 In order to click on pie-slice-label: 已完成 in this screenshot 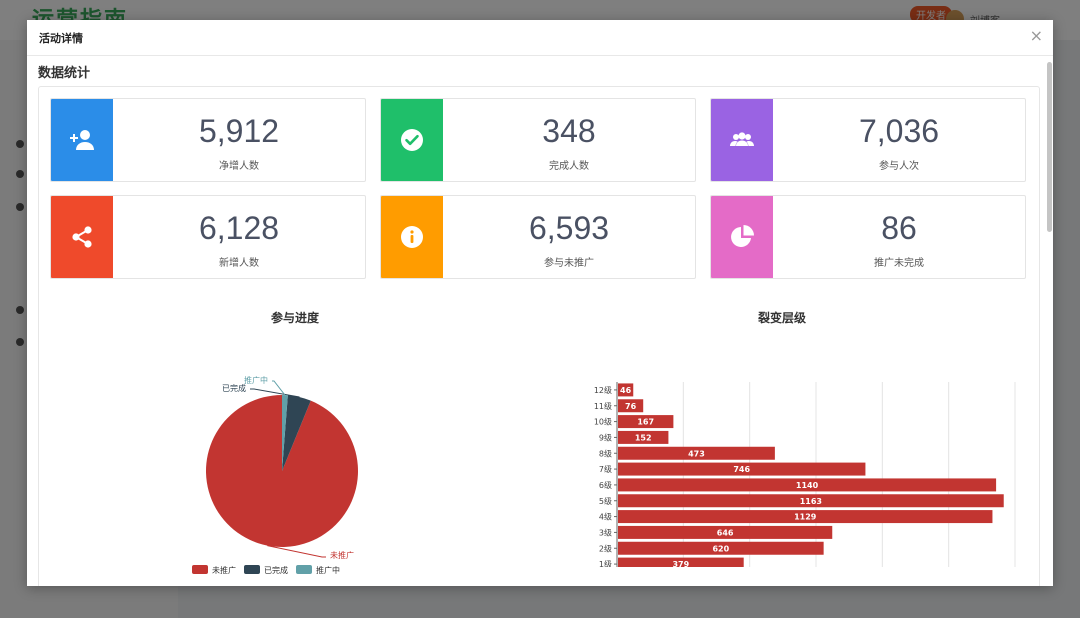, I will do `click(234, 388)`.